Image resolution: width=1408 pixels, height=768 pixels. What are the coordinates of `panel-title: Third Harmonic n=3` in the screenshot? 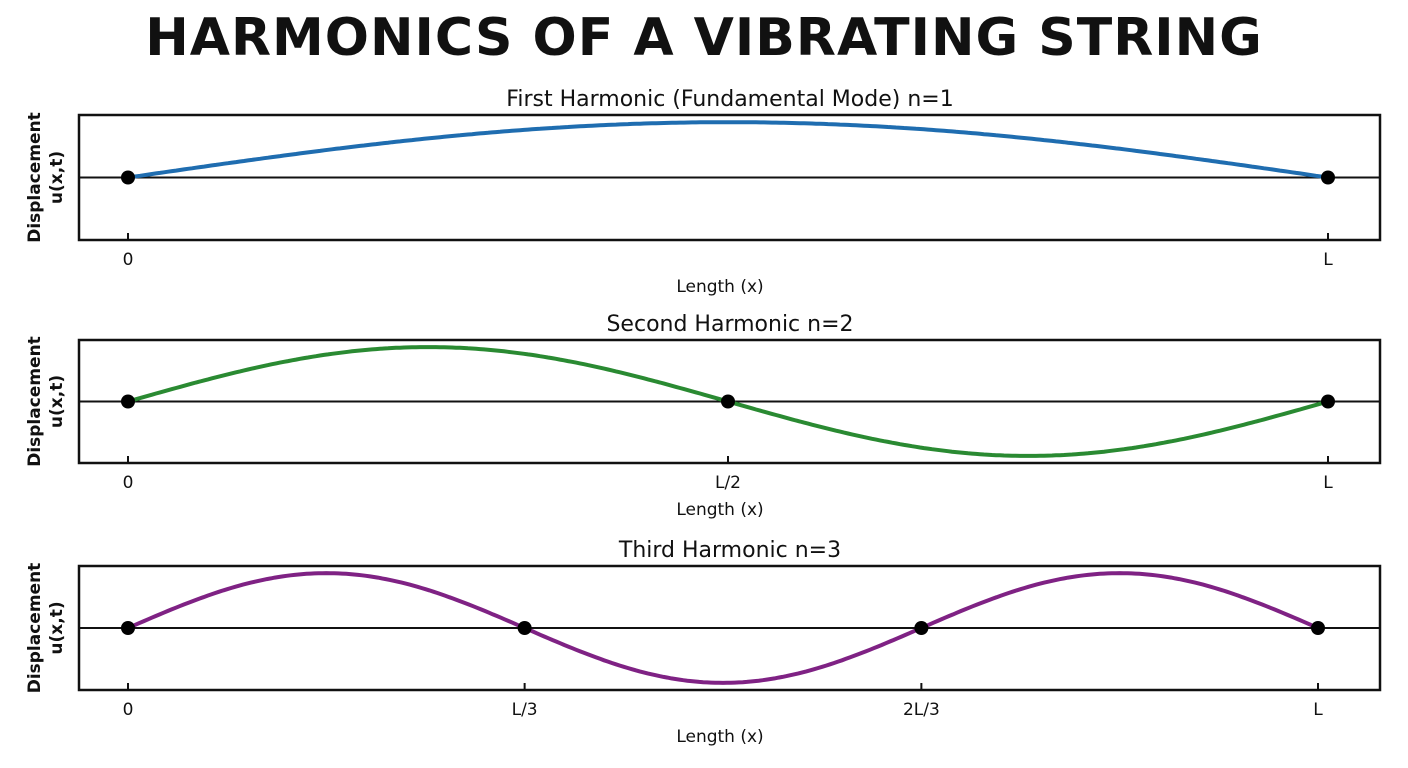 It's located at (729, 550).